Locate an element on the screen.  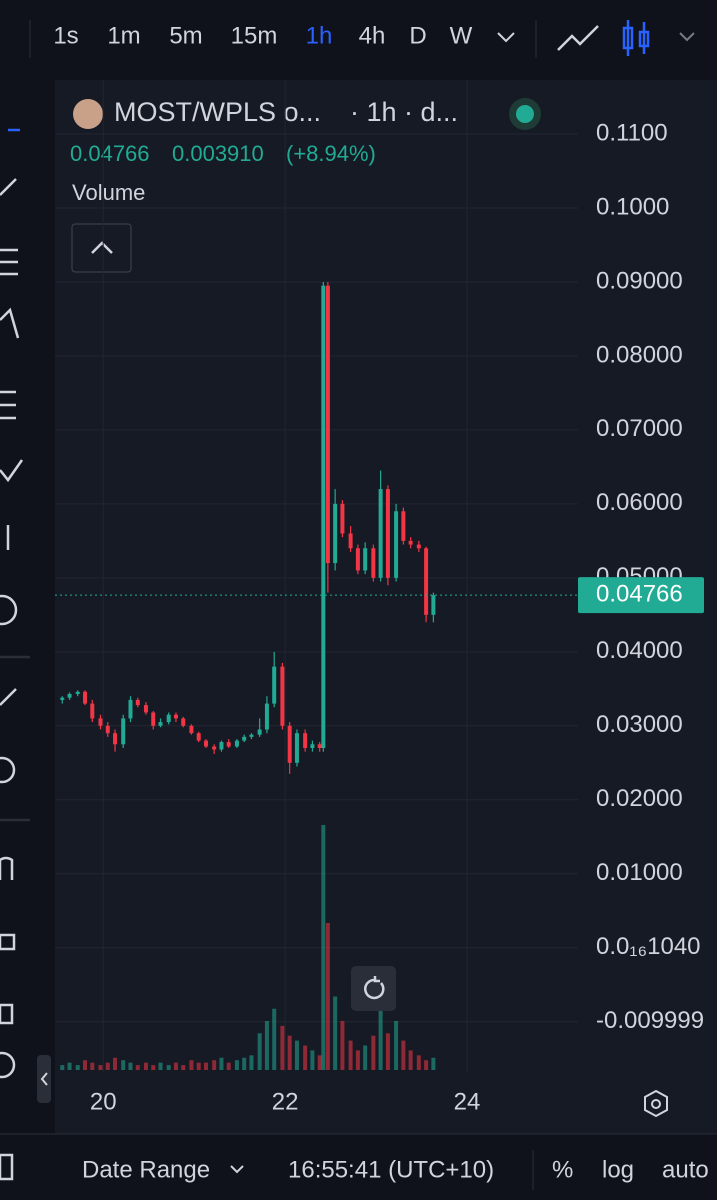
y-tick-label: 0.1100 is located at coordinates (632, 132).